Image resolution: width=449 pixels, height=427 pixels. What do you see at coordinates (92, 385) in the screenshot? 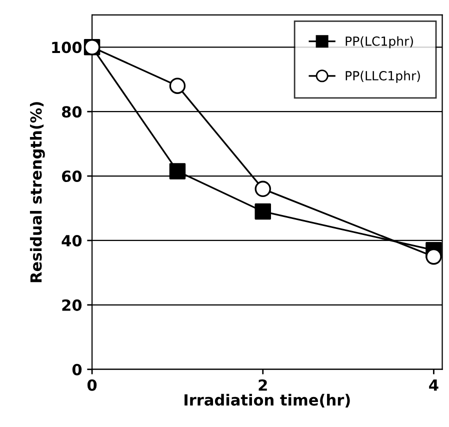
I see `x-tick-label: 0` at bounding box center [92, 385].